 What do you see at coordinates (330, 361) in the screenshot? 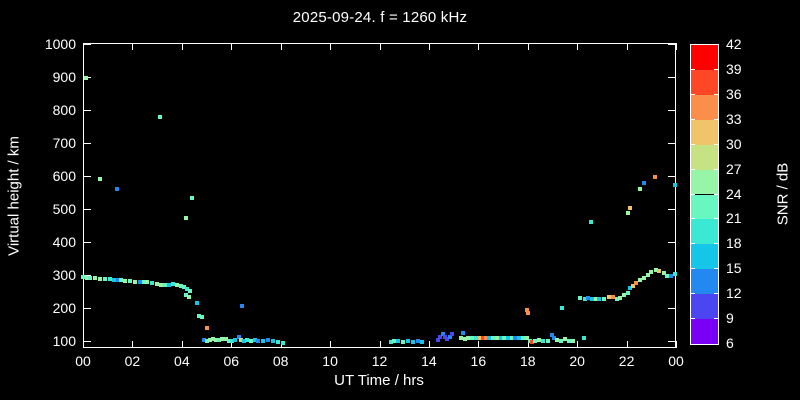
I see `x-tick-label: 10` at bounding box center [330, 361].